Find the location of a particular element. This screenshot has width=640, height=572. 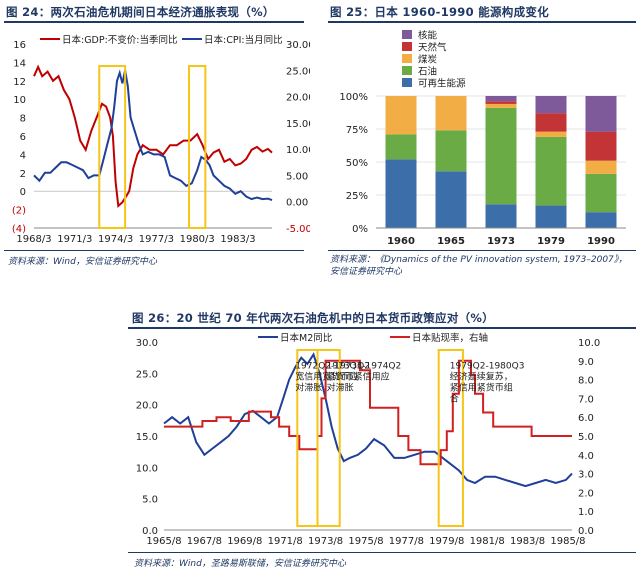

fig24-left-tick-label: (4) is located at coordinates (19, 229).